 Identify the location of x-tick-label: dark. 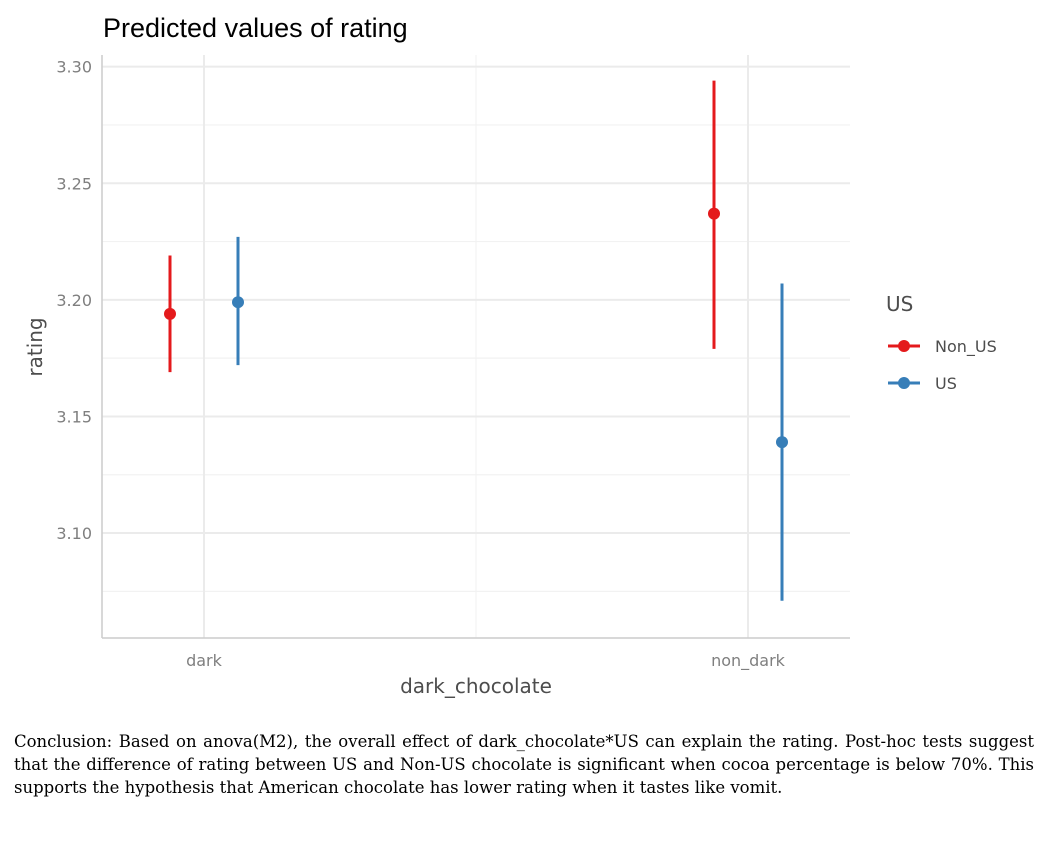
(204, 660).